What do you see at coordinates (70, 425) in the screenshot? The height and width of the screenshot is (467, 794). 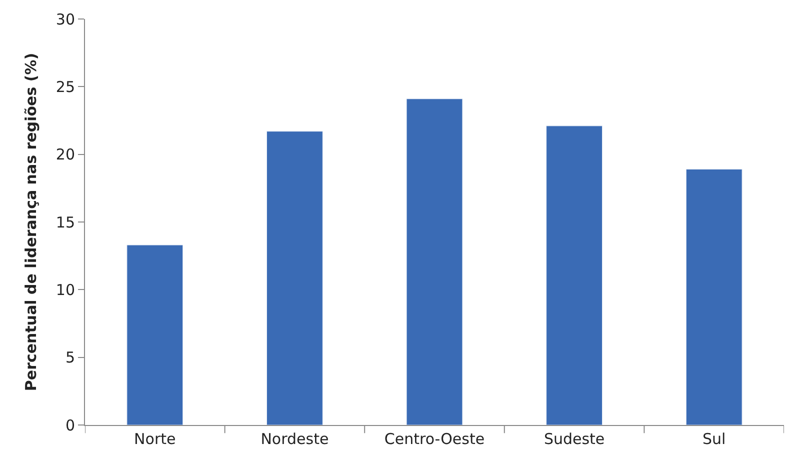 I see `y-tick-label: 0` at bounding box center [70, 425].